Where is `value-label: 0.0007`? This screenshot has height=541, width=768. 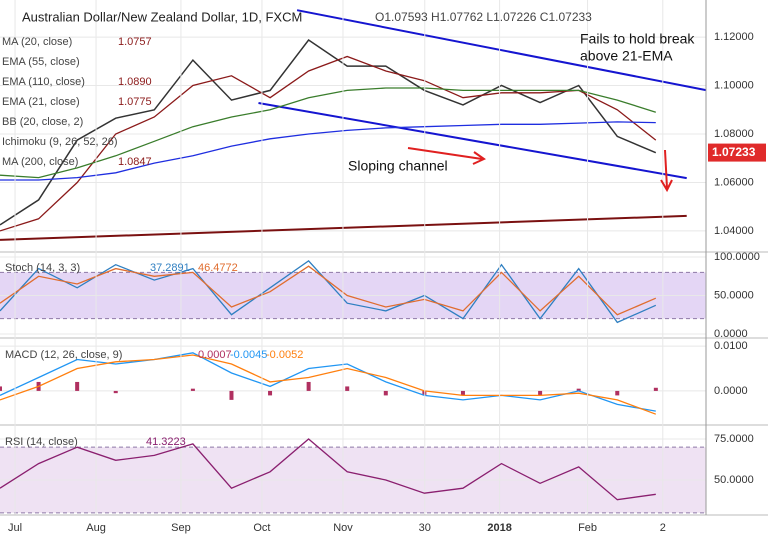 value-label: 0.0007 is located at coordinates (215, 355).